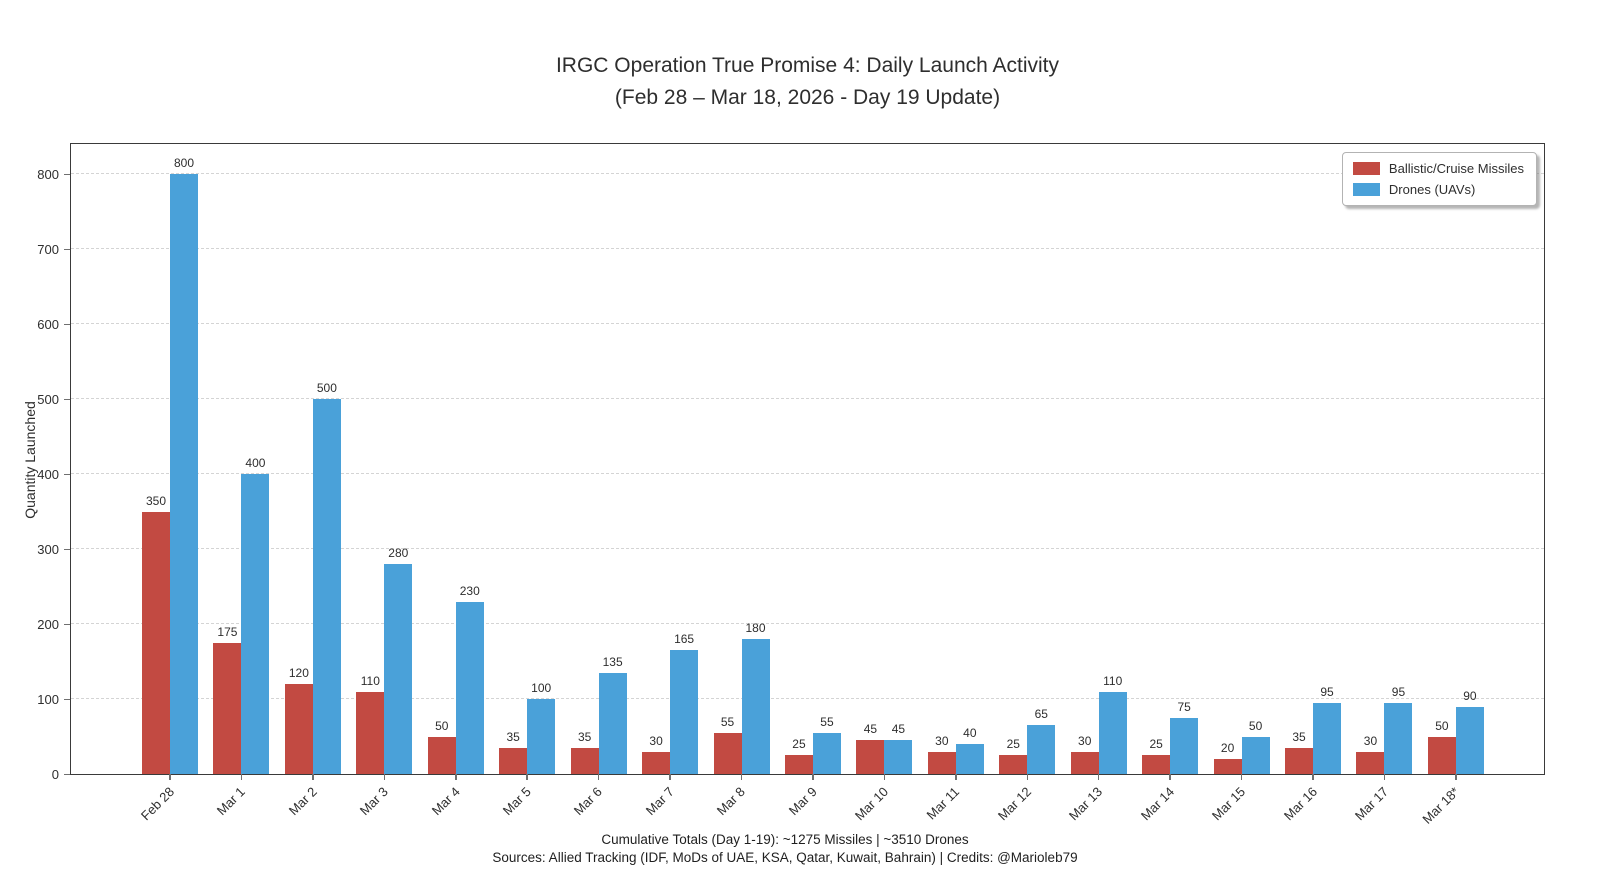 Image resolution: width=1600 pixels, height=889 pixels. I want to click on x-tick-label: Mar 18*, so click(1441, 805).